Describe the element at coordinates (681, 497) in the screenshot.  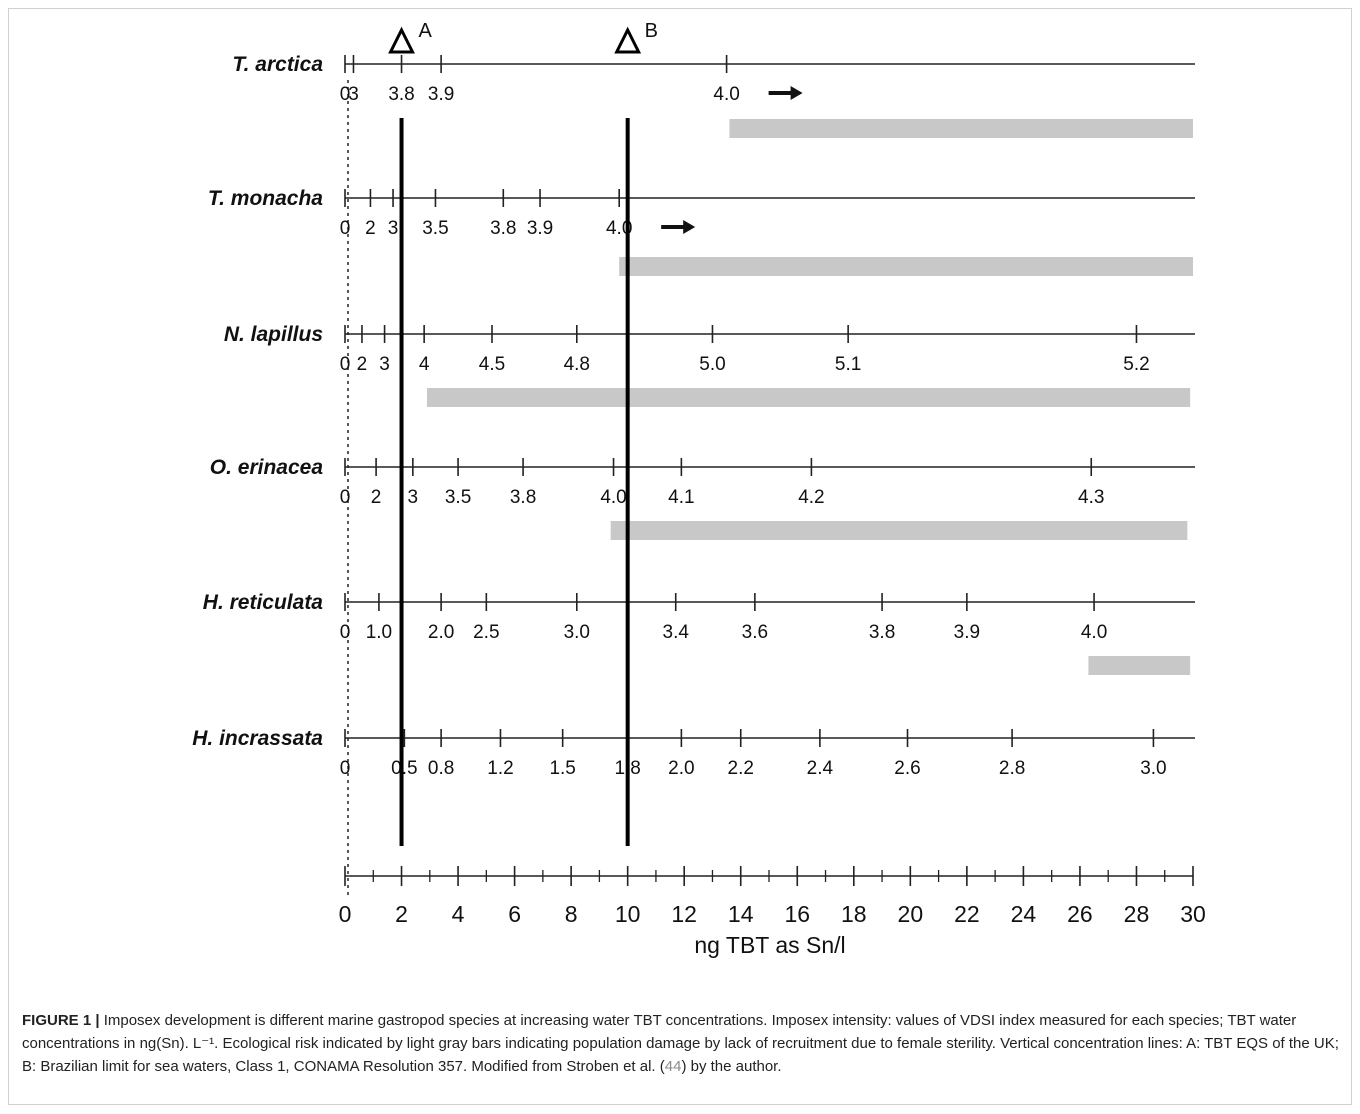
I see `species-tick-label: 4.1` at that location.